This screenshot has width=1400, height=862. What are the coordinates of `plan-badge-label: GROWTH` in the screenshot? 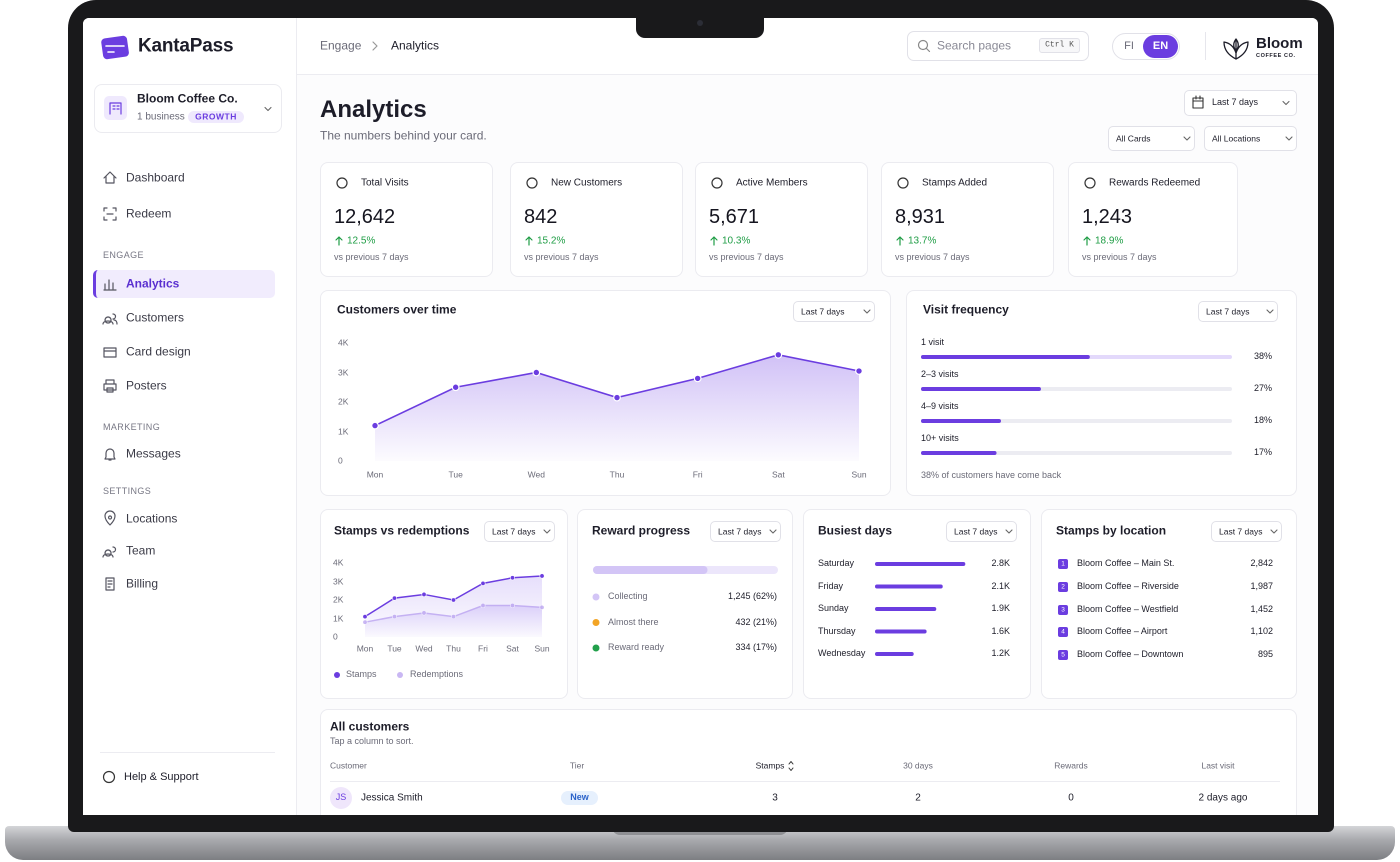 It's located at (216, 116).